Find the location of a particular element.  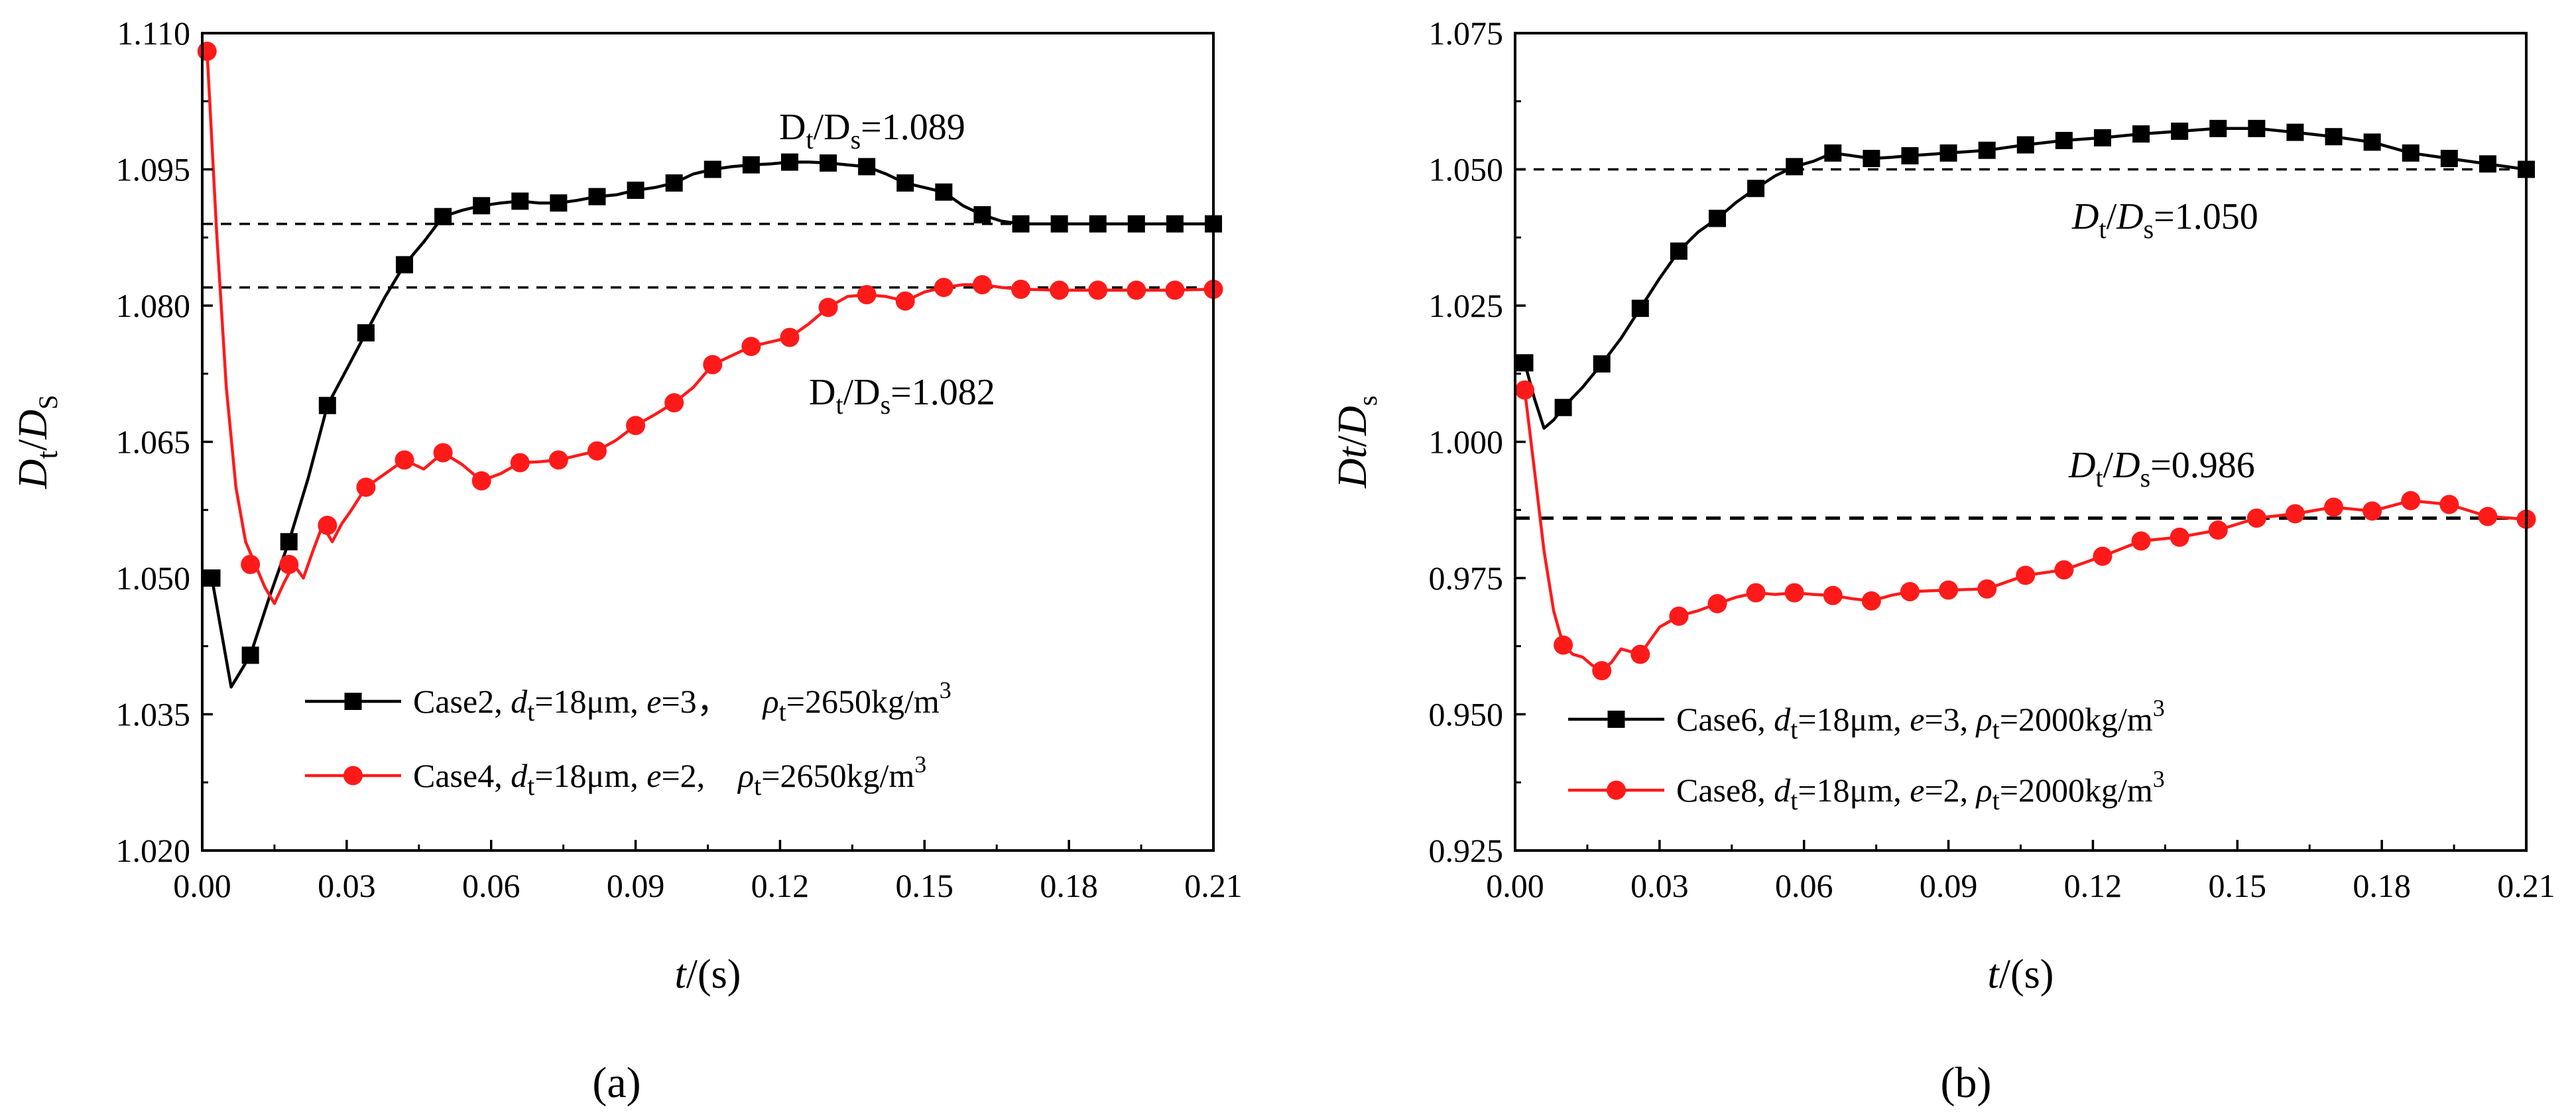

y-tick-label: 1.080 is located at coordinates (153, 306).